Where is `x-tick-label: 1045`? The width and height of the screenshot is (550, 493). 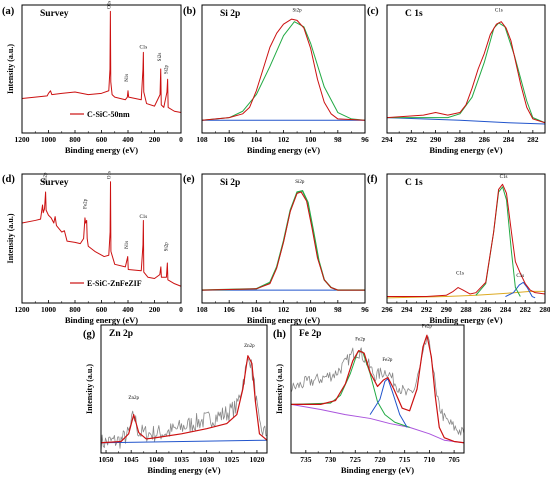 x-tick-label: 1045 is located at coordinates (131, 459).